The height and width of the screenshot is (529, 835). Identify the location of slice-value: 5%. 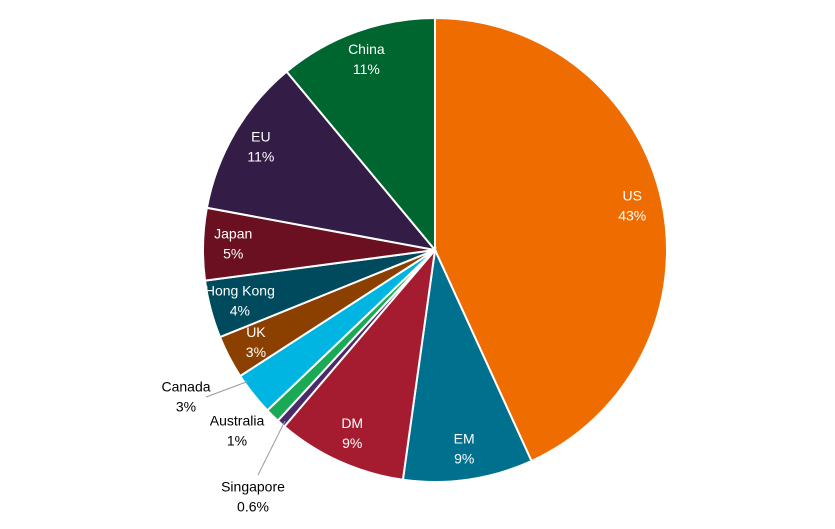
(233, 254).